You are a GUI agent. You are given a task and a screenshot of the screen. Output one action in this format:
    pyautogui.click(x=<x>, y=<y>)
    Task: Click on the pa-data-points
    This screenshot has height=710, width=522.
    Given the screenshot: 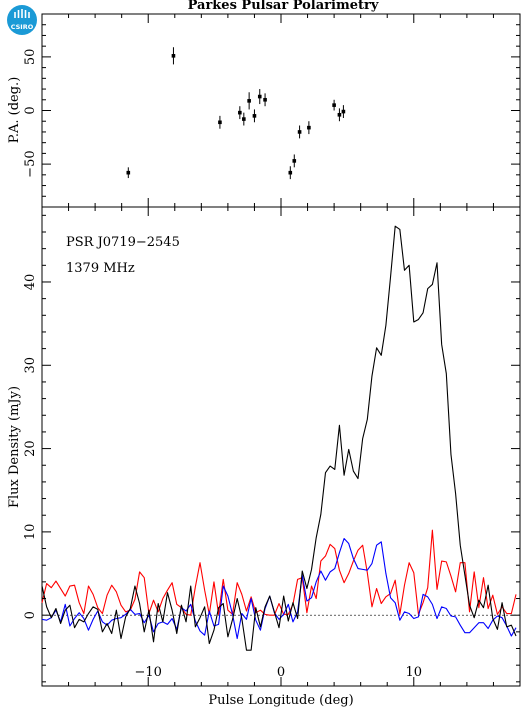 What is the action you would take?
    pyautogui.click(x=236, y=113)
    